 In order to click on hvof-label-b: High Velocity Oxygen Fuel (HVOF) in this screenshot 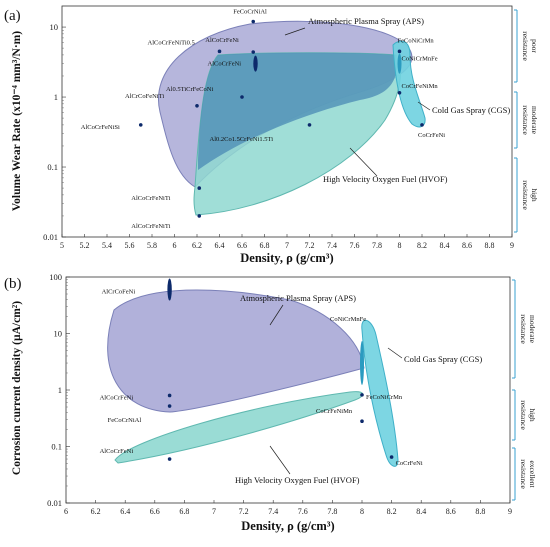, I will do `click(297, 480)`.